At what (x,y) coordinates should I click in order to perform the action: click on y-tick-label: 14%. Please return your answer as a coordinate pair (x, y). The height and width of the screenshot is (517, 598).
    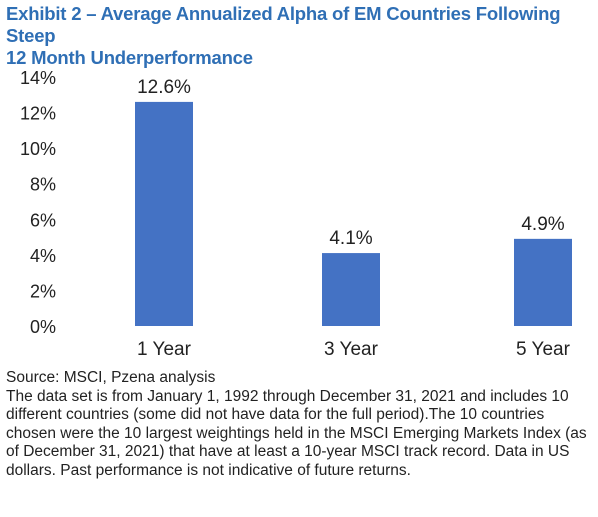
    Looking at the image, I should click on (38, 78).